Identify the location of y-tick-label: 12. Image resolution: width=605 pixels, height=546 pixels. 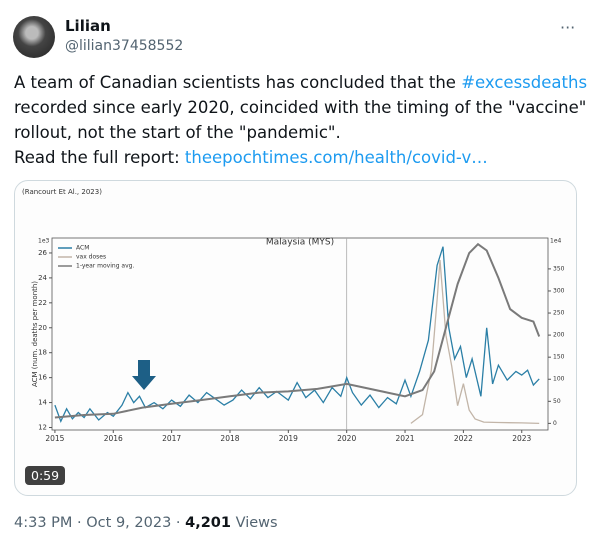
(42, 428).